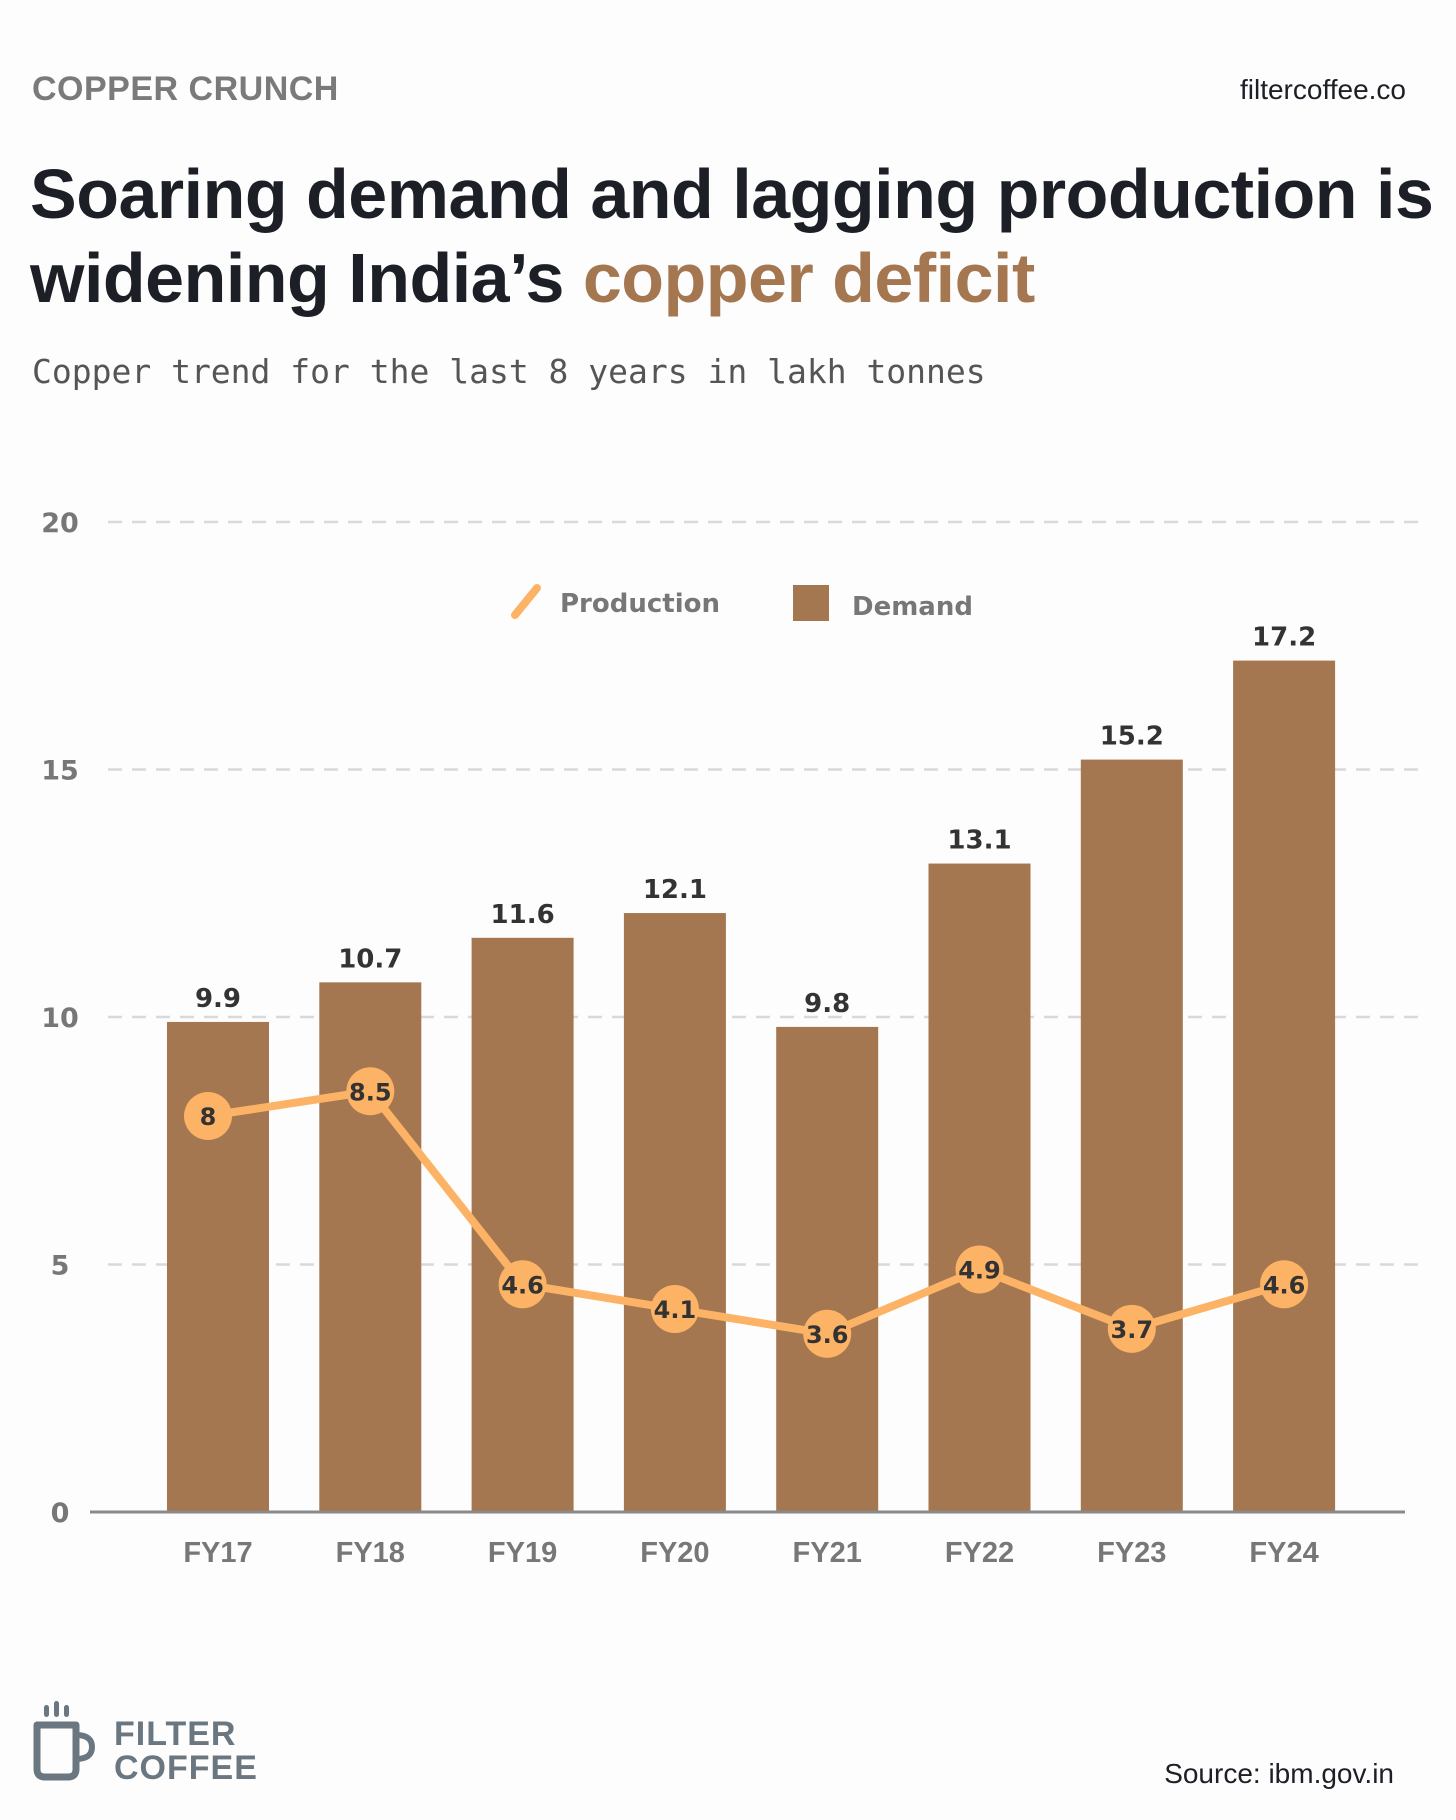 This screenshot has height=1820, width=1456. Describe the element at coordinates (60, 771) in the screenshot. I see `y-tick-label: 15` at that location.